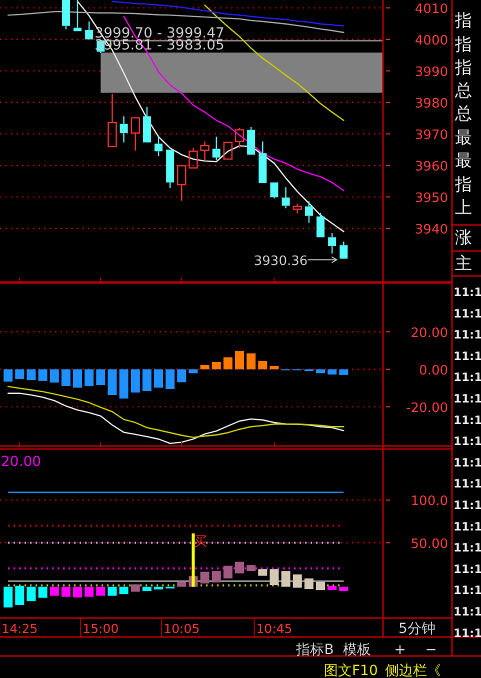  What do you see at coordinates (431, 198) in the screenshot?
I see `y-tick-label: 3950` at bounding box center [431, 198].